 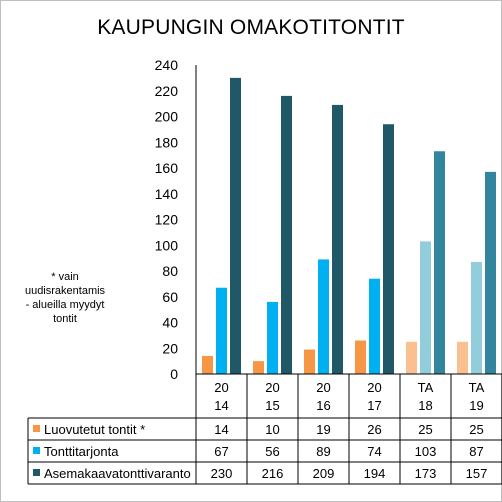 What do you see at coordinates (324, 473) in the screenshot?
I see `data-value-s2-c2: 209` at bounding box center [324, 473].